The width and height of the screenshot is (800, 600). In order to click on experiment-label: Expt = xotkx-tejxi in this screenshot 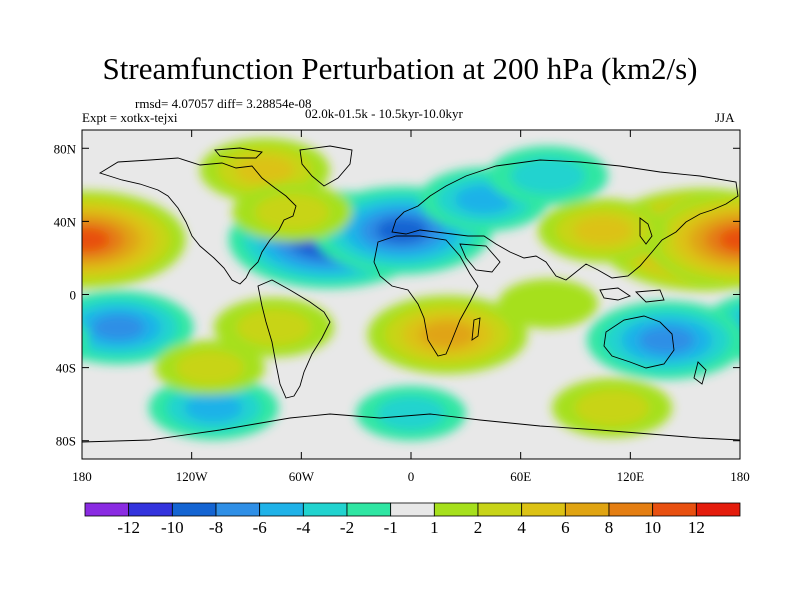, I will do `click(130, 117)`.